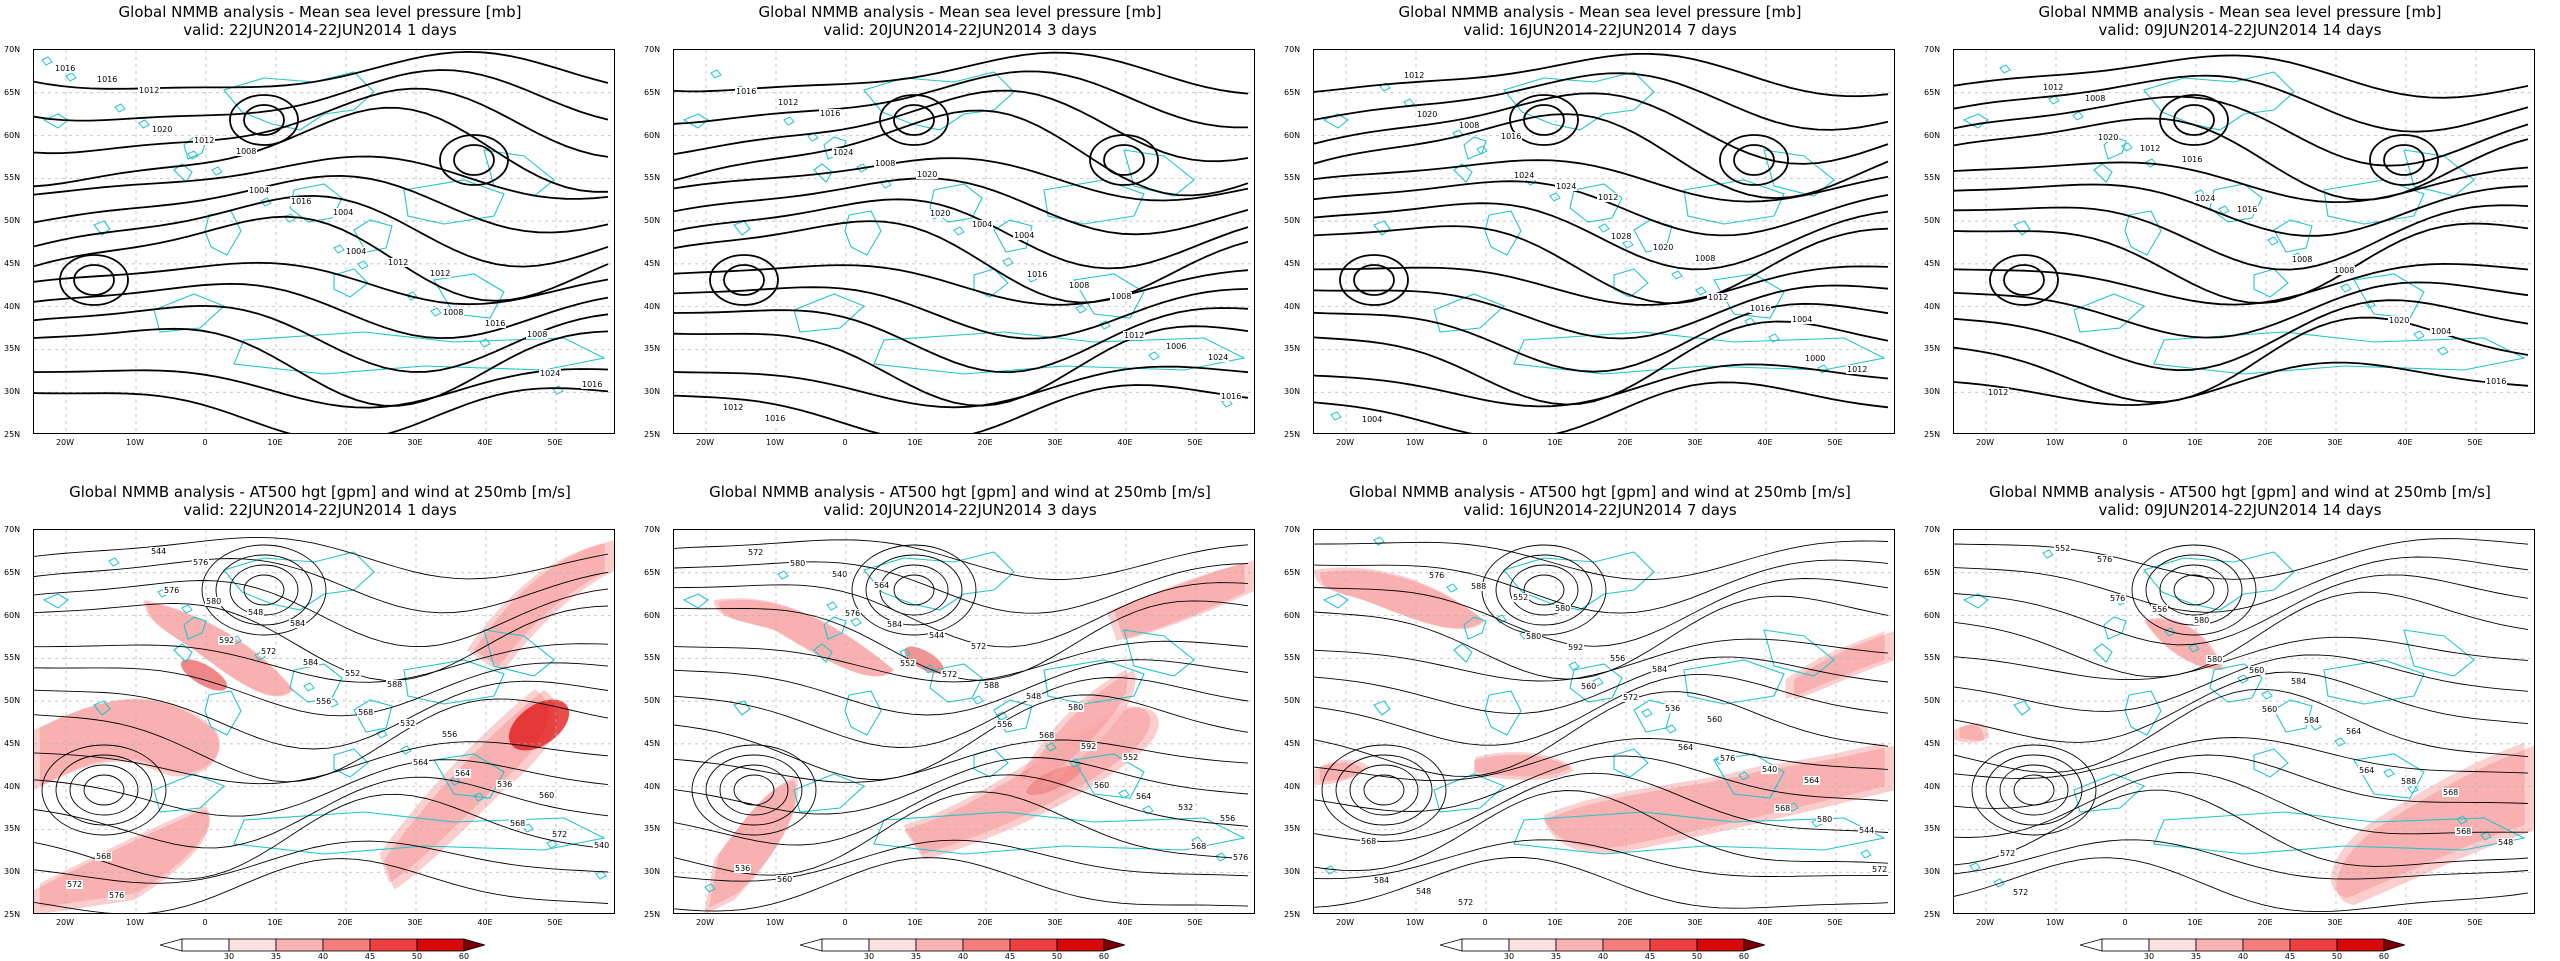  I want to click on contour-label: 588, so click(992, 685).